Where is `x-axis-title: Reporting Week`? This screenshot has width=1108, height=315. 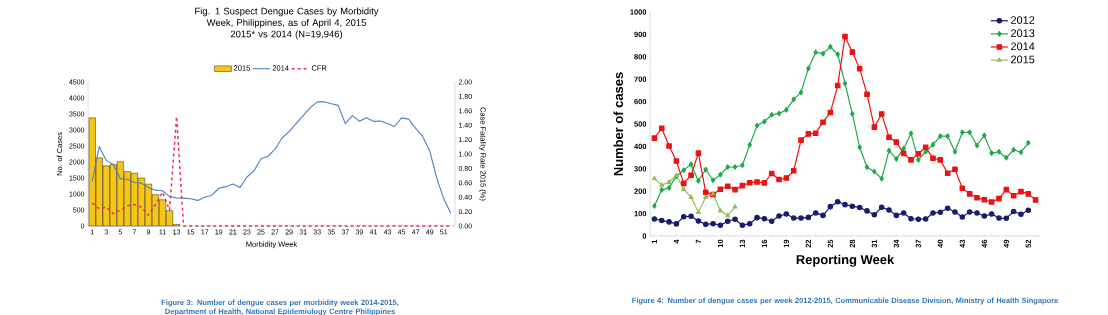 x-axis-title: Reporting Week is located at coordinates (845, 260).